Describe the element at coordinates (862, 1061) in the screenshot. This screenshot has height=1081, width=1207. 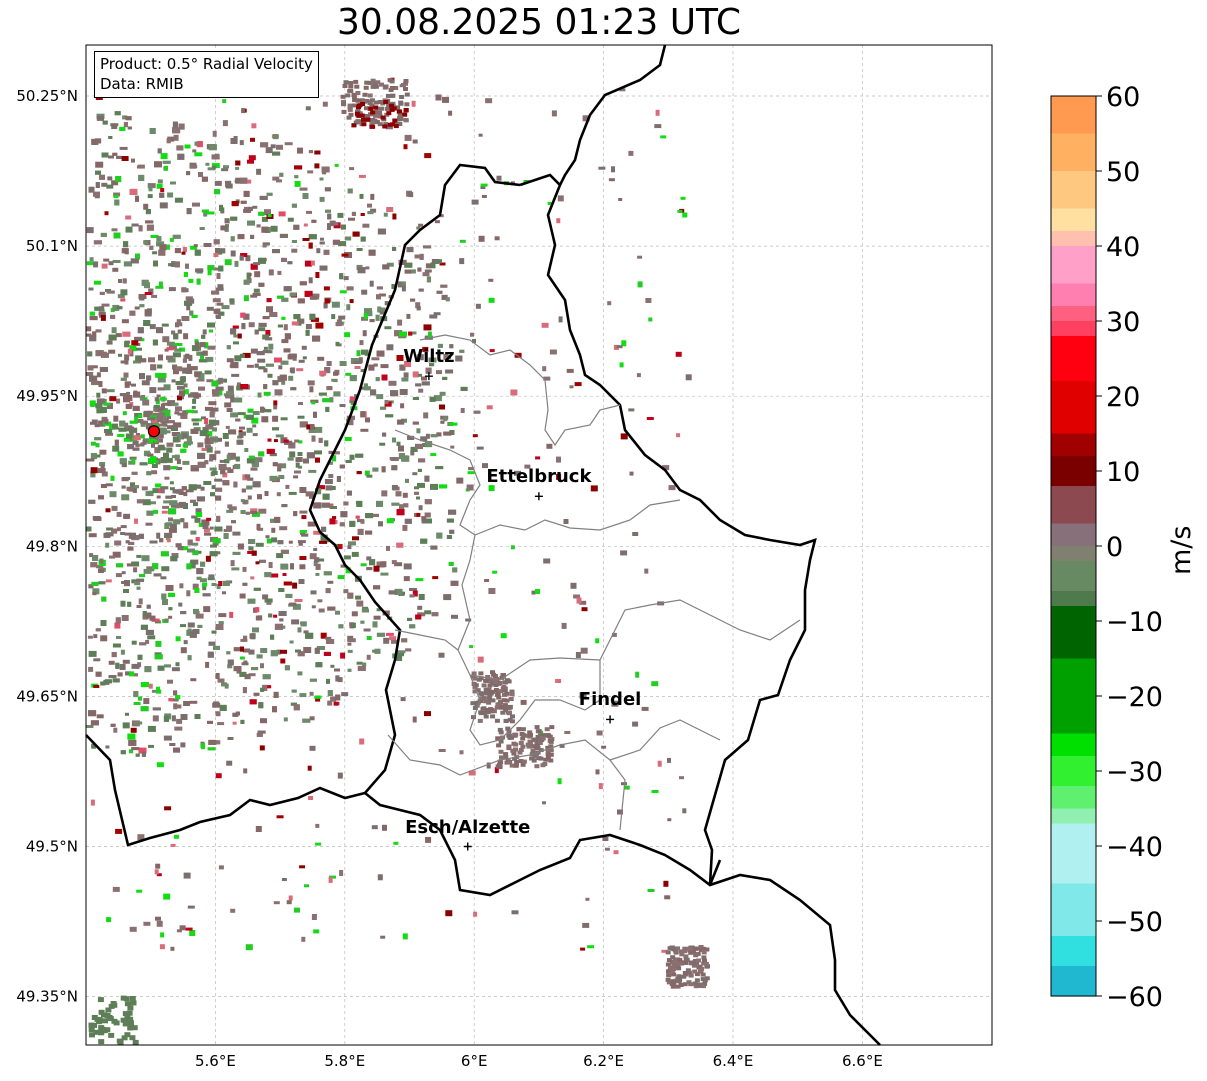
I see `lon-tick-label: 6.6°E` at that location.